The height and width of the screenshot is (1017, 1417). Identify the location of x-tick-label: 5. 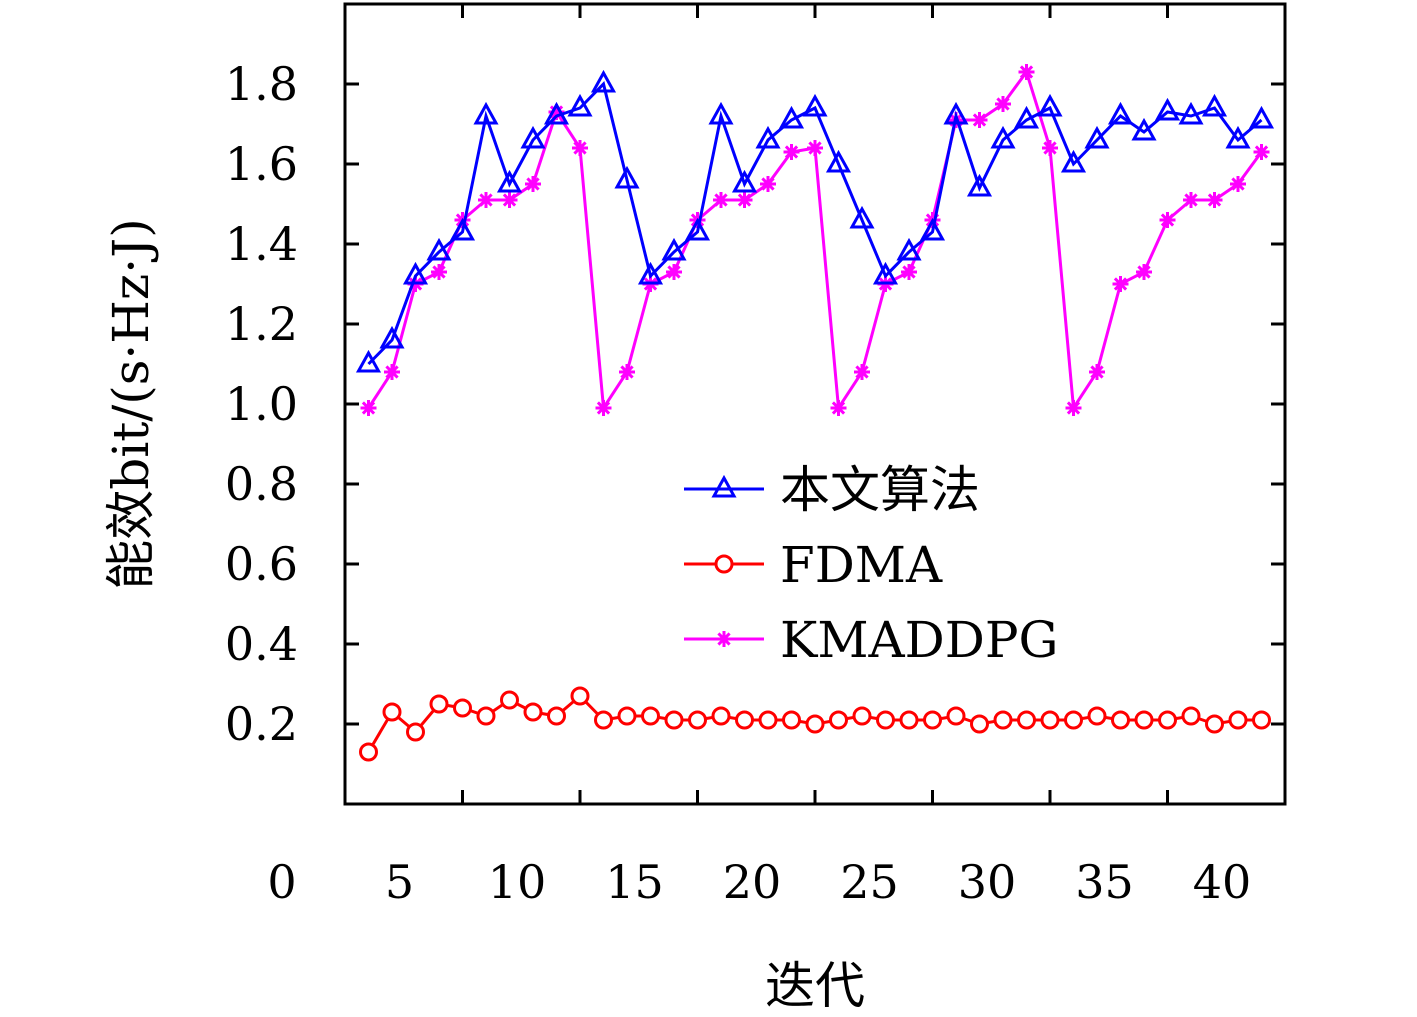
(399, 882).